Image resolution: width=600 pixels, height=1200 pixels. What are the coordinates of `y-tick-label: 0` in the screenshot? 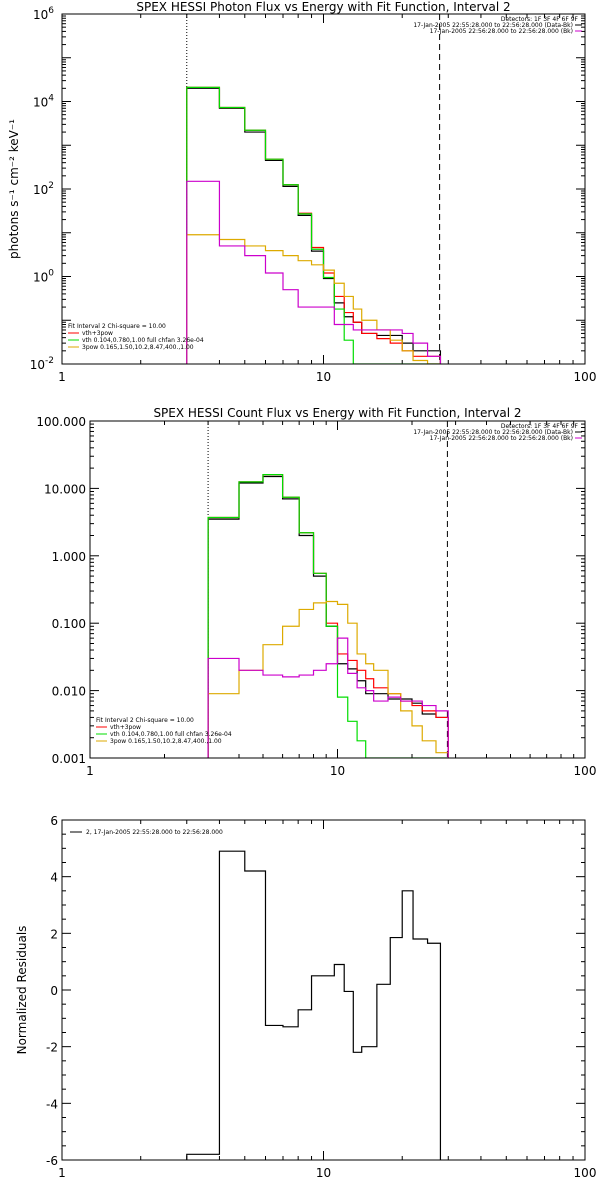 It's located at (54, 991).